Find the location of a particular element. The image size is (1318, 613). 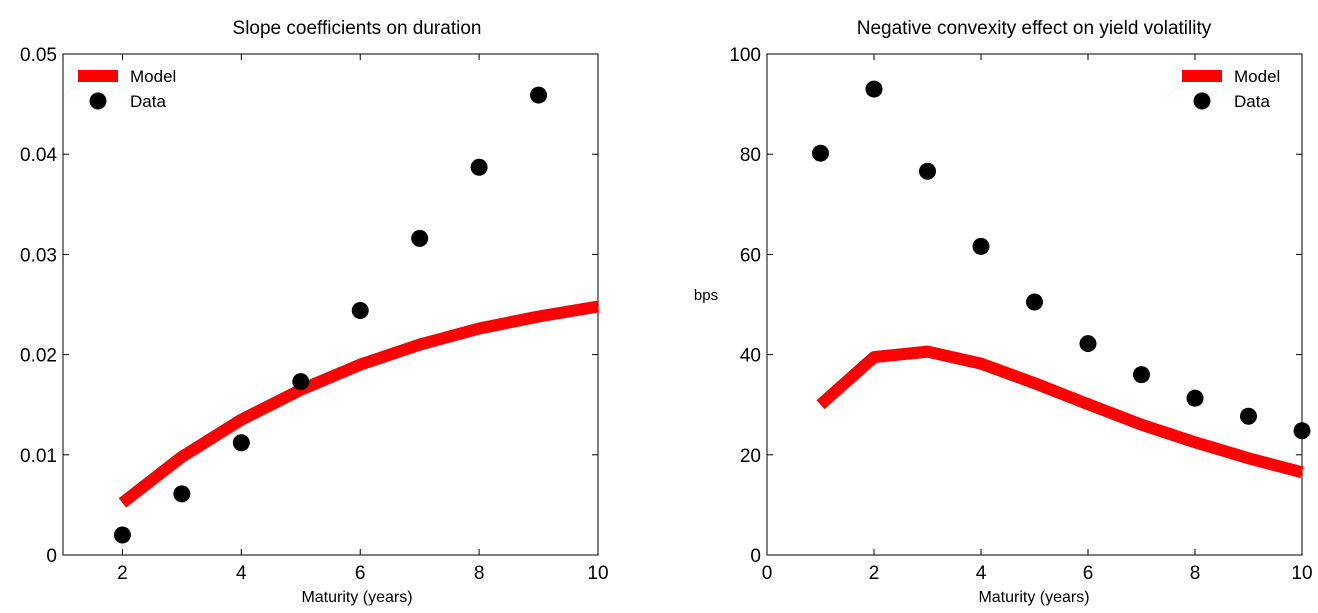

y-tick-label: 60 is located at coordinates (750, 255).